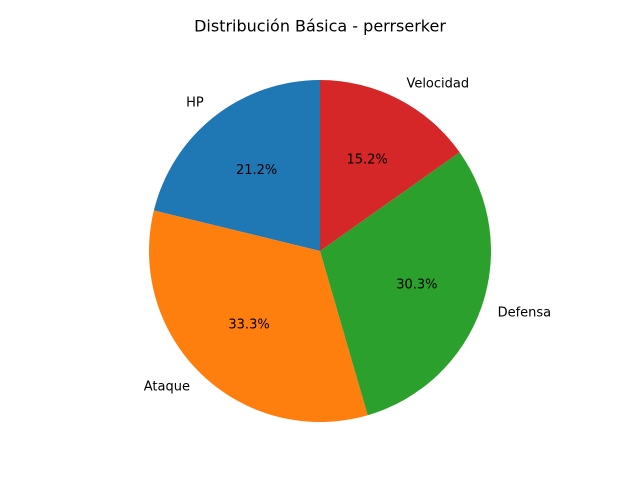 This screenshot has height=480, width=640. Describe the element at coordinates (390, 165) in the screenshot. I see `pie-slice-velocidad` at that location.